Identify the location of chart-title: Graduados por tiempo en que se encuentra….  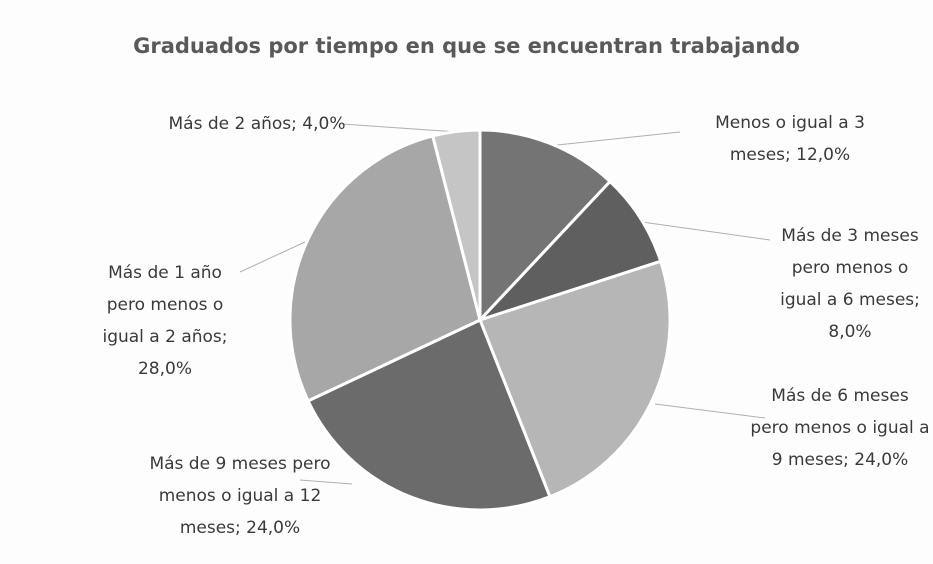
(466, 46).